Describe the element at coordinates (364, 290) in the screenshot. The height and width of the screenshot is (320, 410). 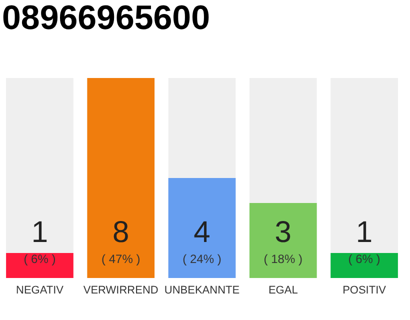
I see `x-tick-label: POSITIV` at that location.